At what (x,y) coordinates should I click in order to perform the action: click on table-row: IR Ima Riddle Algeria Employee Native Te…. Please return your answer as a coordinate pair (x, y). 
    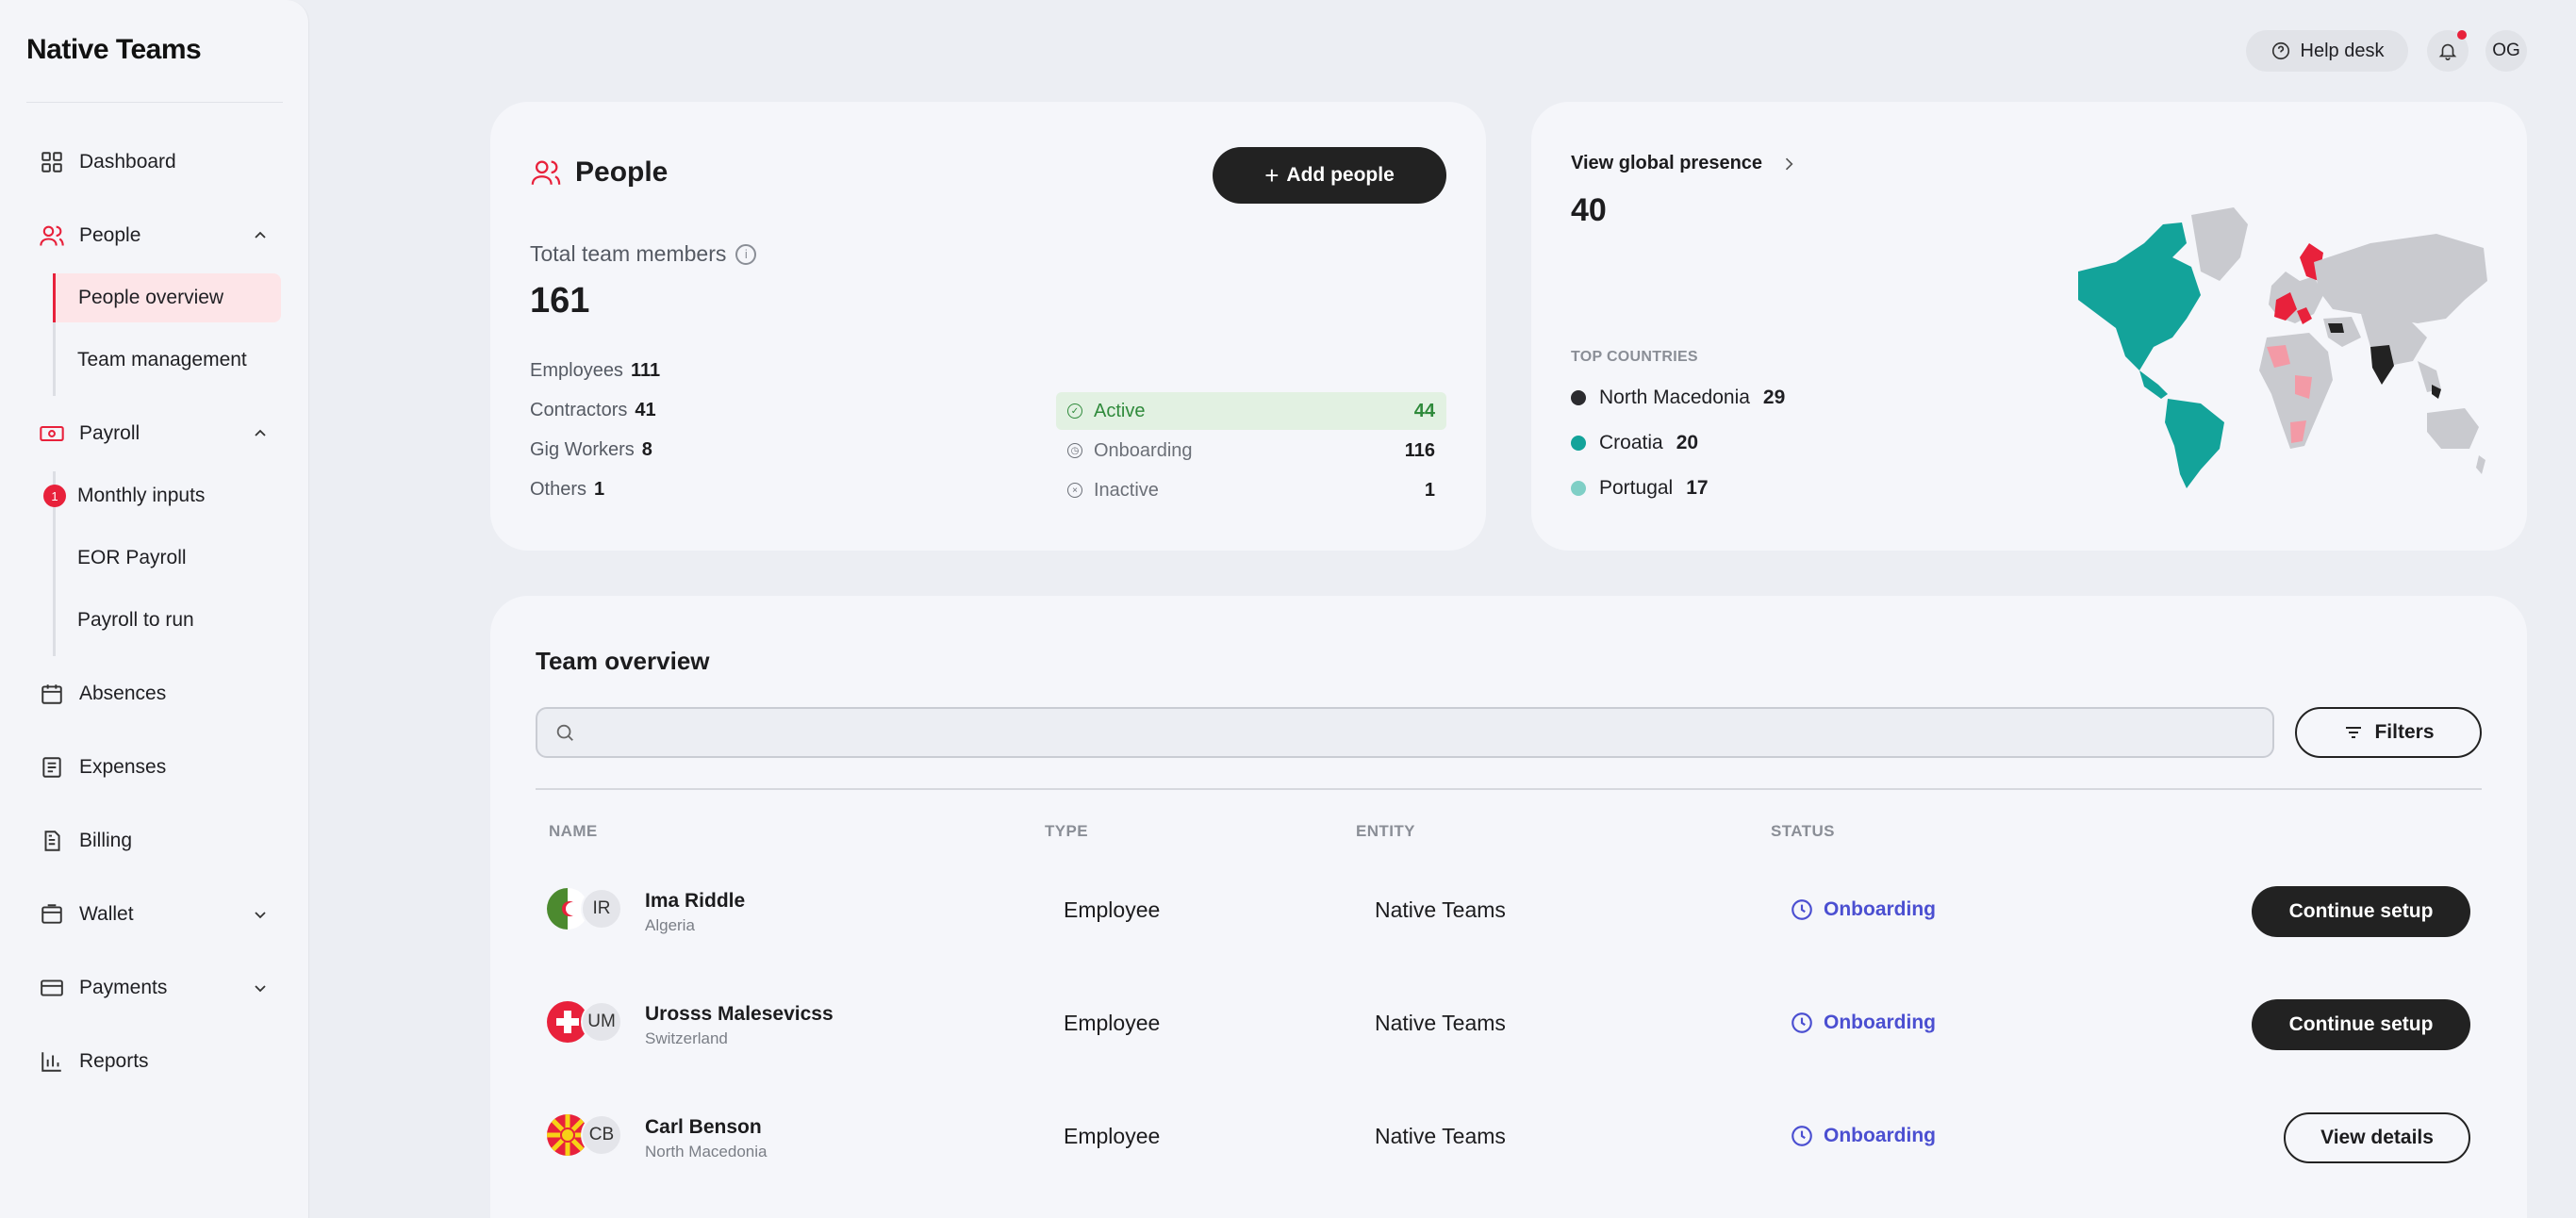
    Looking at the image, I should click on (1509, 909).